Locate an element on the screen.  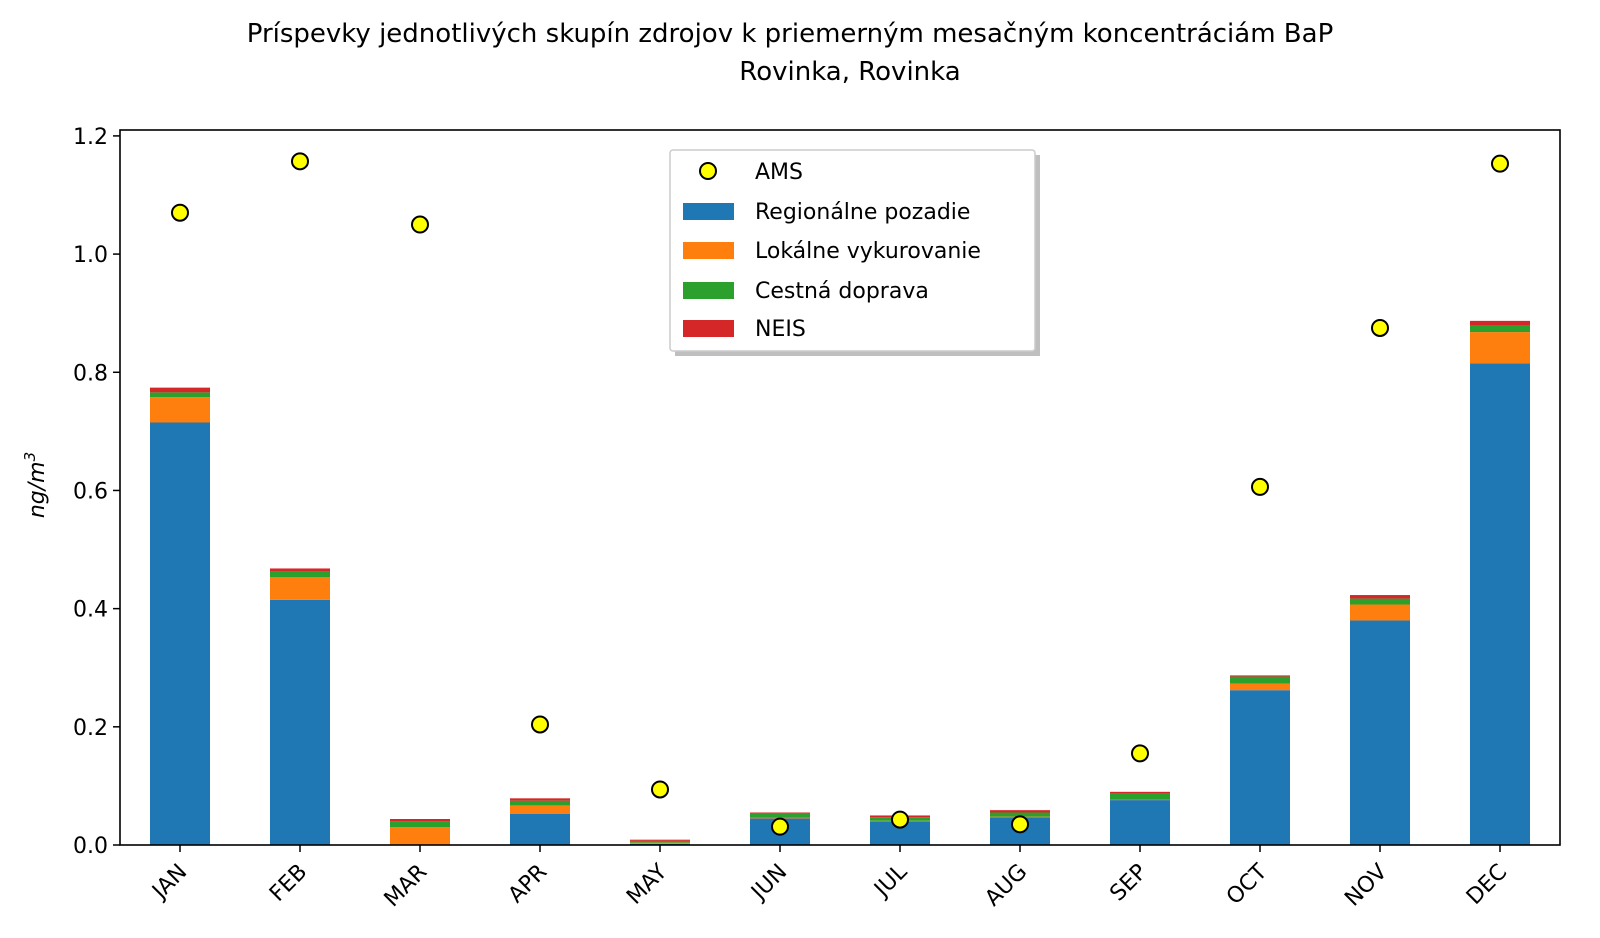
x-axis: JAN FEB MAR APR MAY JUN JUL AUG SEP OCT NOV DEC is located at coordinates (829, 879).